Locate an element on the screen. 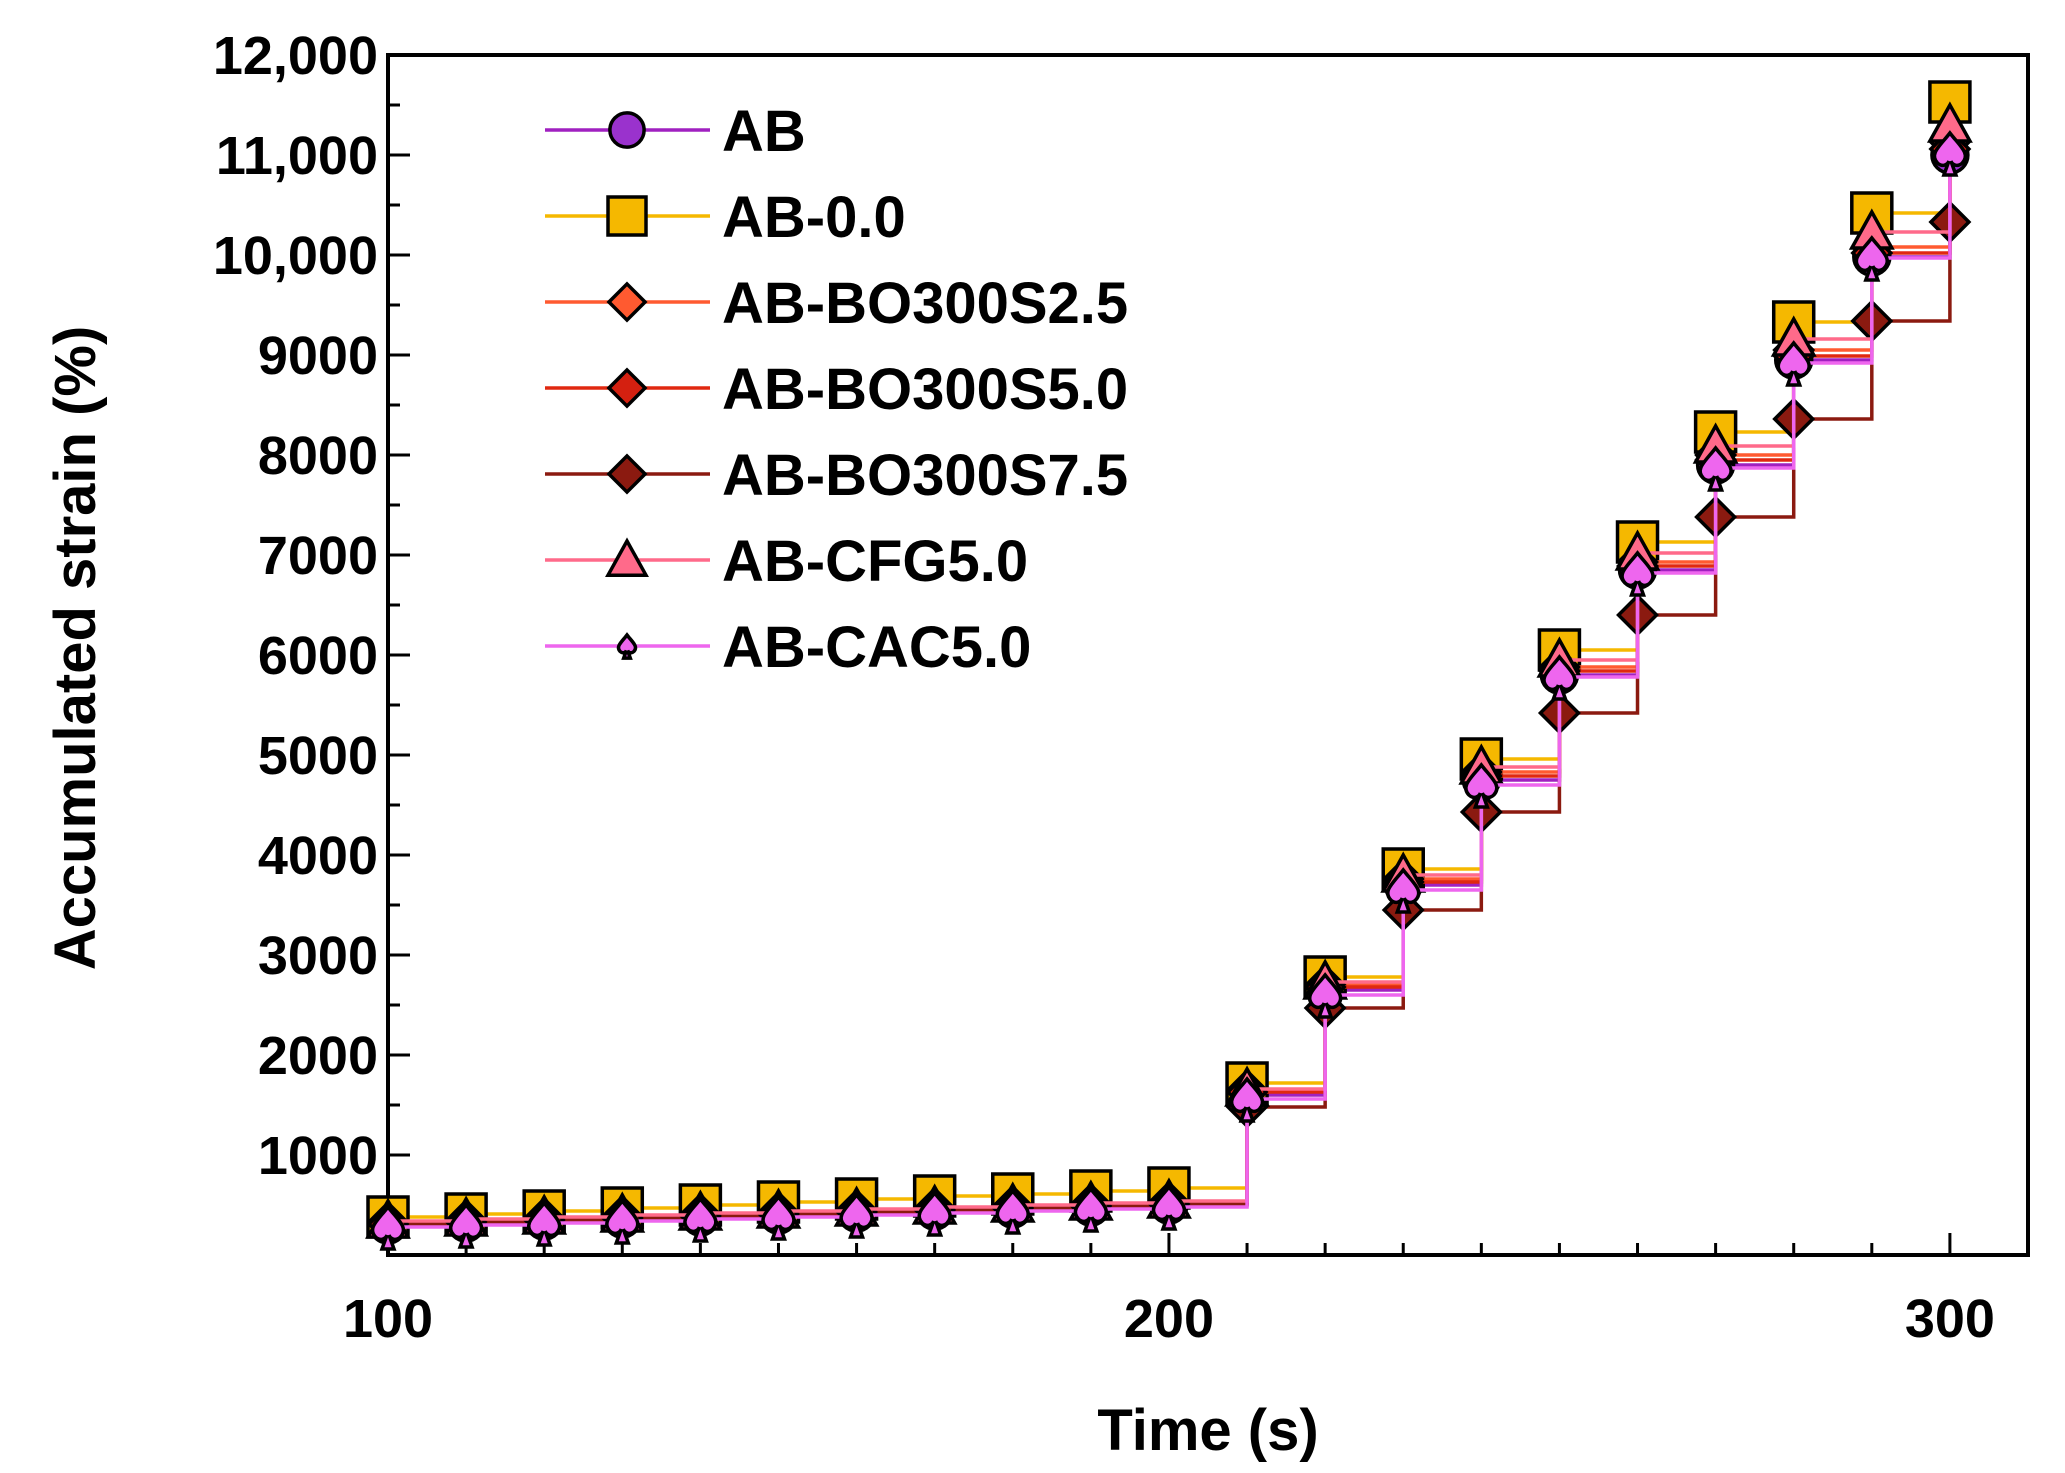 The width and height of the screenshot is (2065, 1473). legend-label: AB-CFG5.0 is located at coordinates (875, 561).